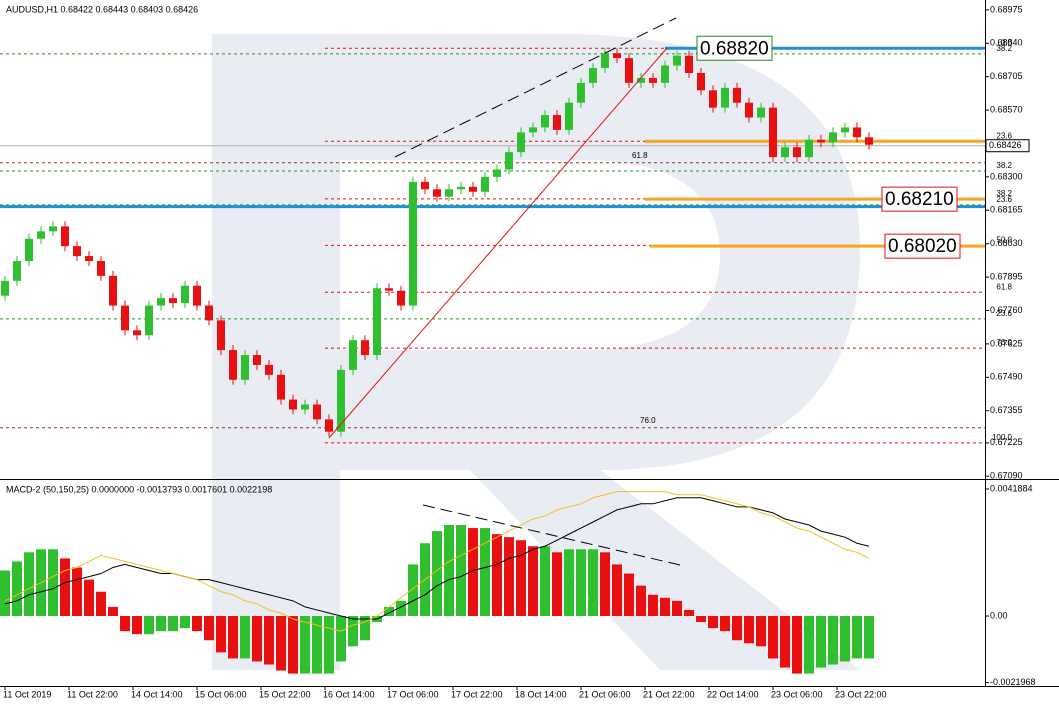  I want to click on y-tick-label: 0.68570, so click(1006, 109).